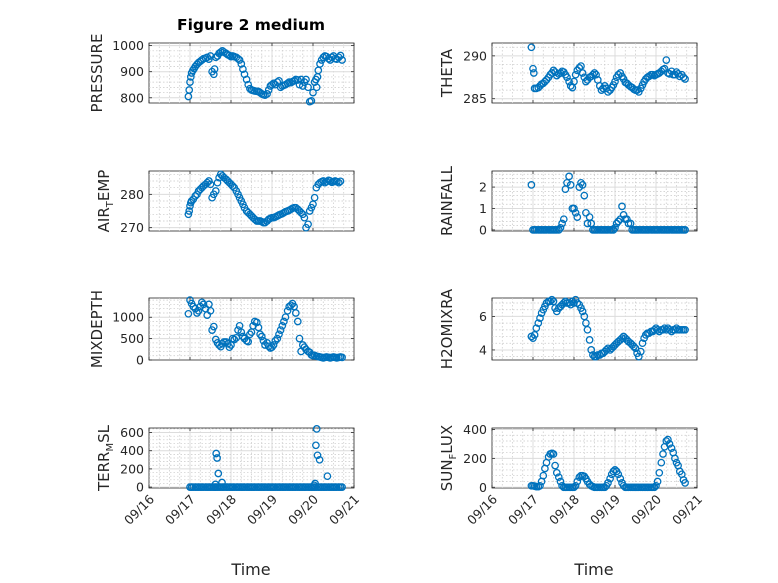 The image size is (778, 583). Describe the element at coordinates (447, 73) in the screenshot. I see `theta-y-axis-label: THETA` at that location.